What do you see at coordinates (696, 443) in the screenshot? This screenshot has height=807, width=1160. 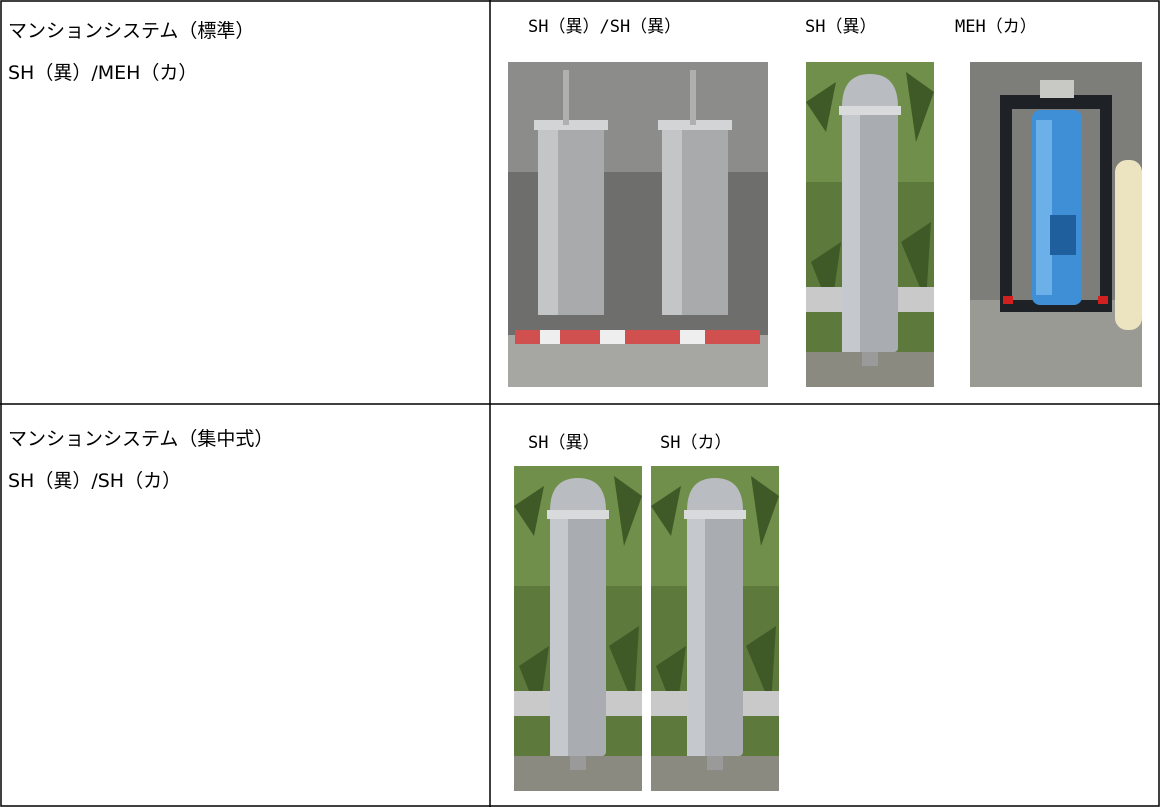 I see `photo-caption: SH（カ）` at bounding box center [696, 443].